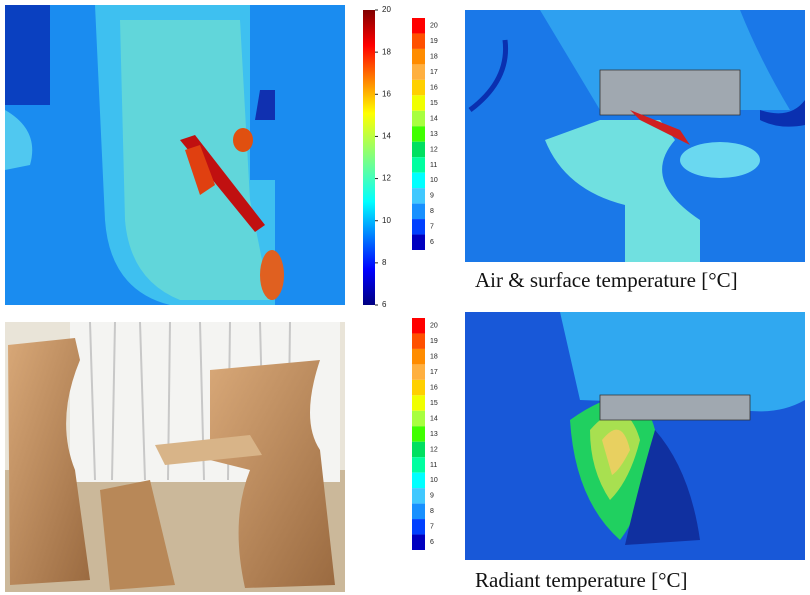  What do you see at coordinates (369, 157) in the screenshot?
I see `colorbar` at bounding box center [369, 157].